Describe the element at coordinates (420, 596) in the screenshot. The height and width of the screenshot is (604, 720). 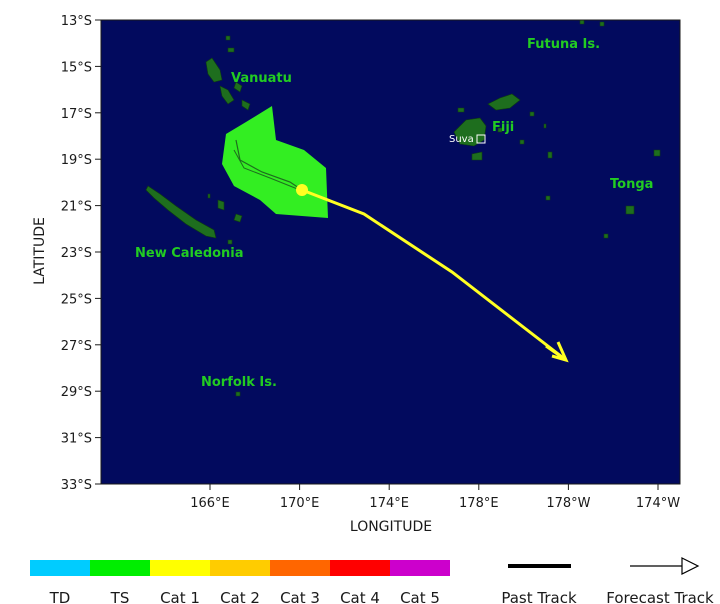
I see `legend-category-label: Cat 5` at that location.